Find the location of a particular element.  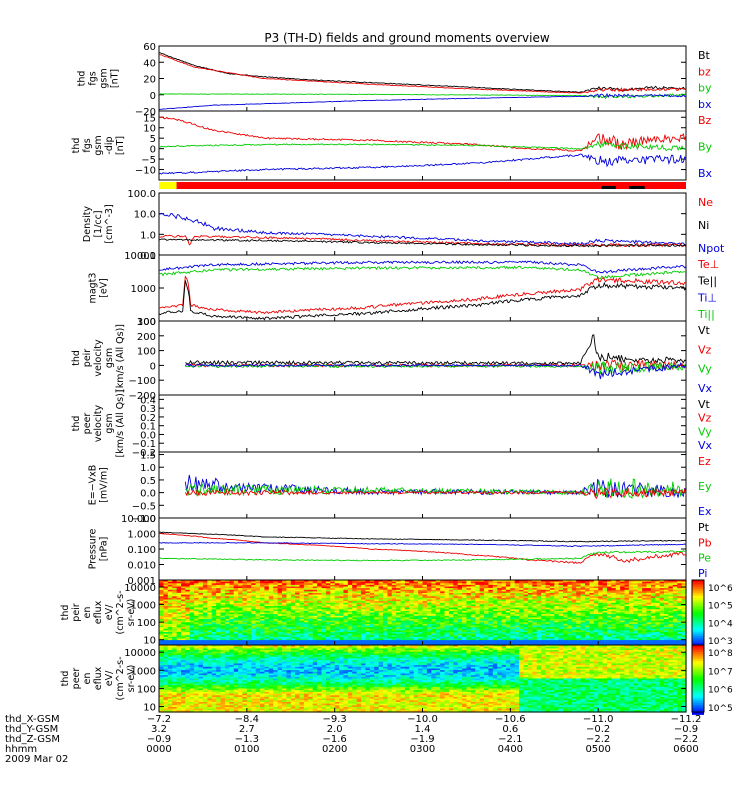

series-line-ne is located at coordinates (422, 240).